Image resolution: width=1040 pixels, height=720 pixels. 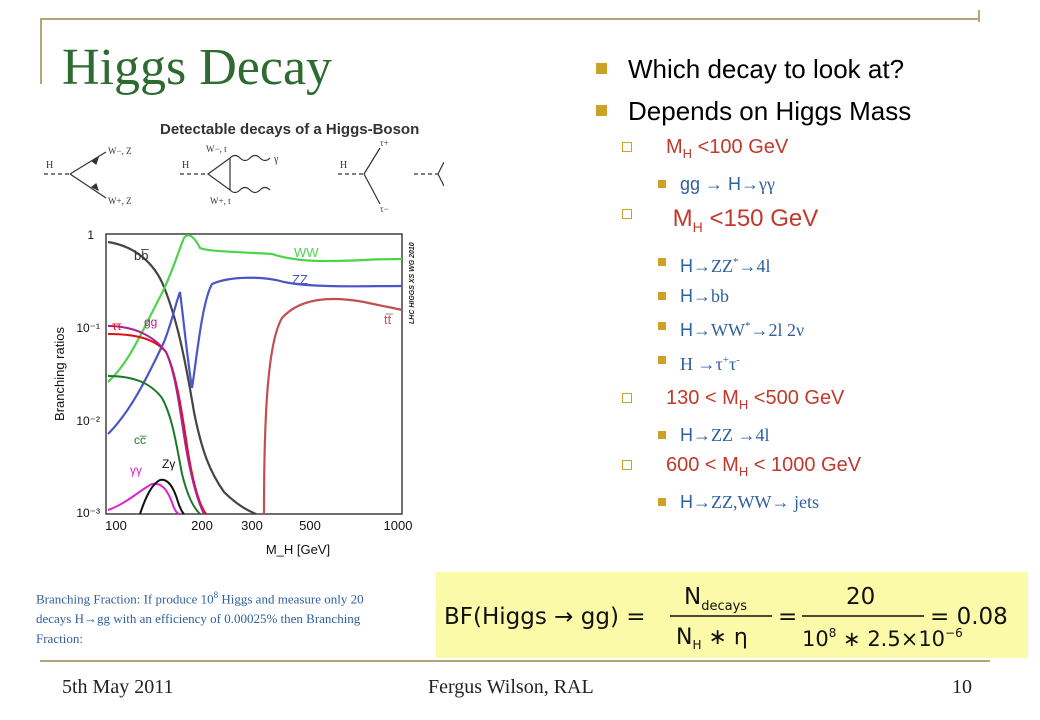 What do you see at coordinates (815, 184) in the screenshot?
I see `item-gg-gamgam: gg → H→γγ` at bounding box center [815, 184].